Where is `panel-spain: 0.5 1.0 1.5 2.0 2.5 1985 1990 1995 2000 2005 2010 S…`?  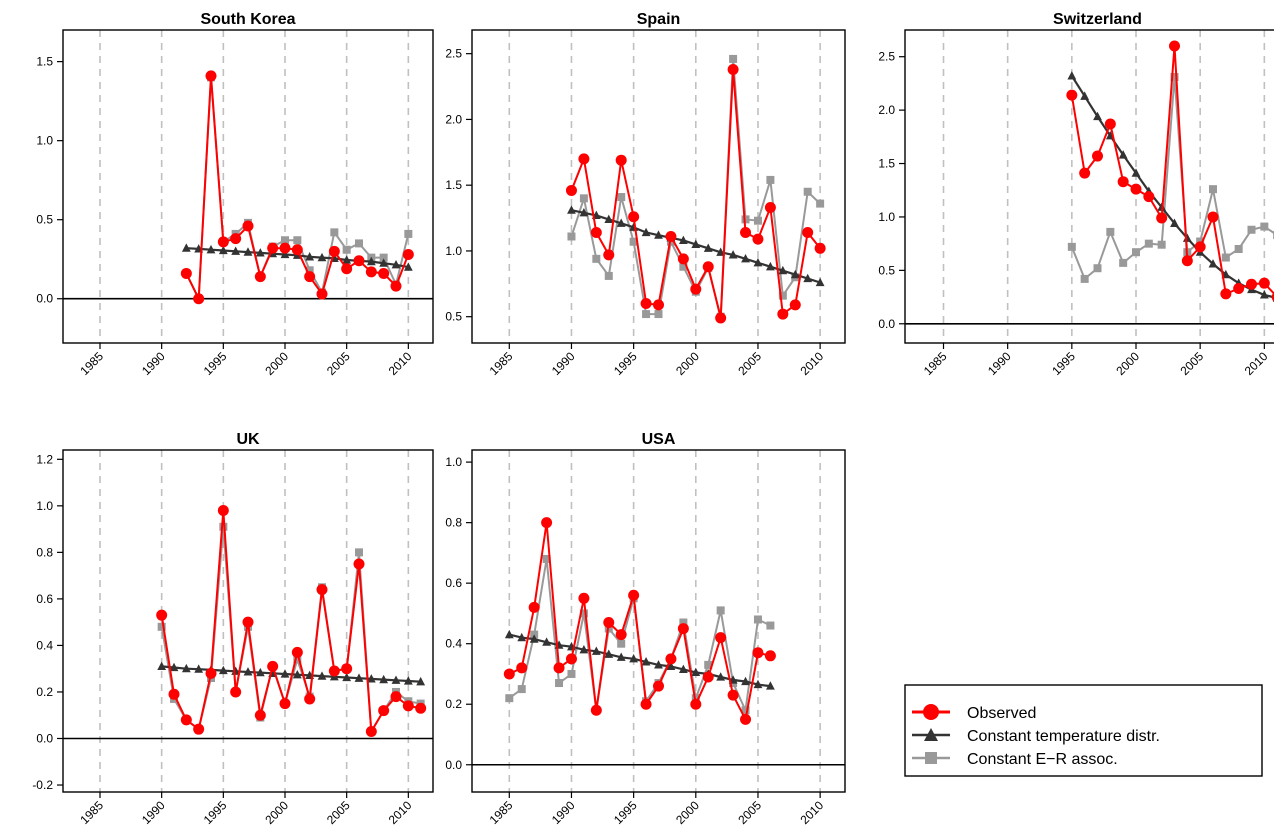
panel-spain: 0.5 1.0 1.5 2.0 2.5 1985 1990 1995 2000 2005 2010 S… is located at coordinates (645, 194).